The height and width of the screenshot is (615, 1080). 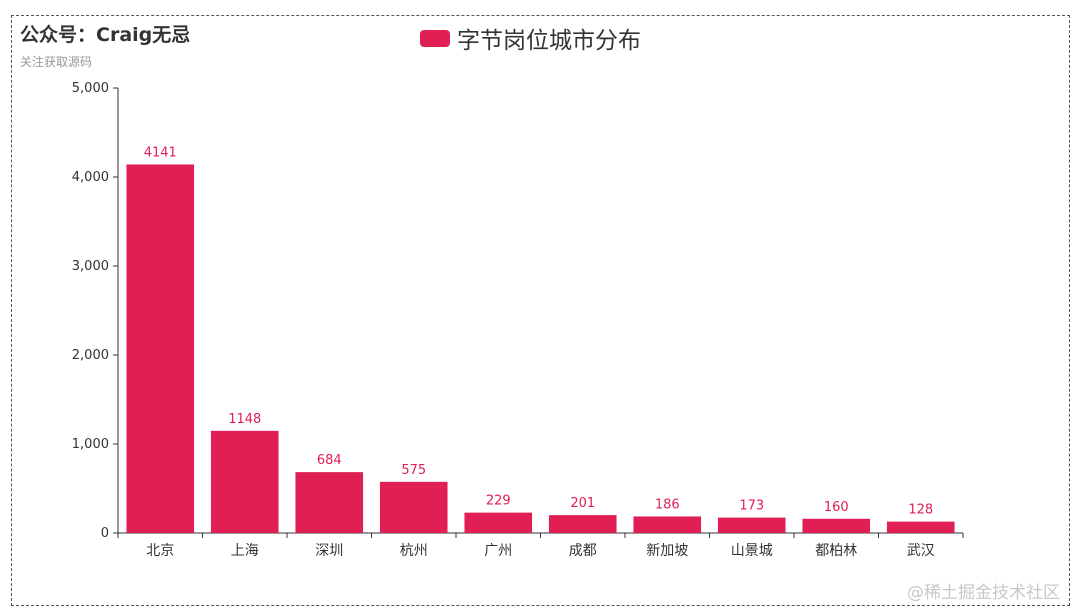 I want to click on data-label: 128, so click(x=920, y=510).